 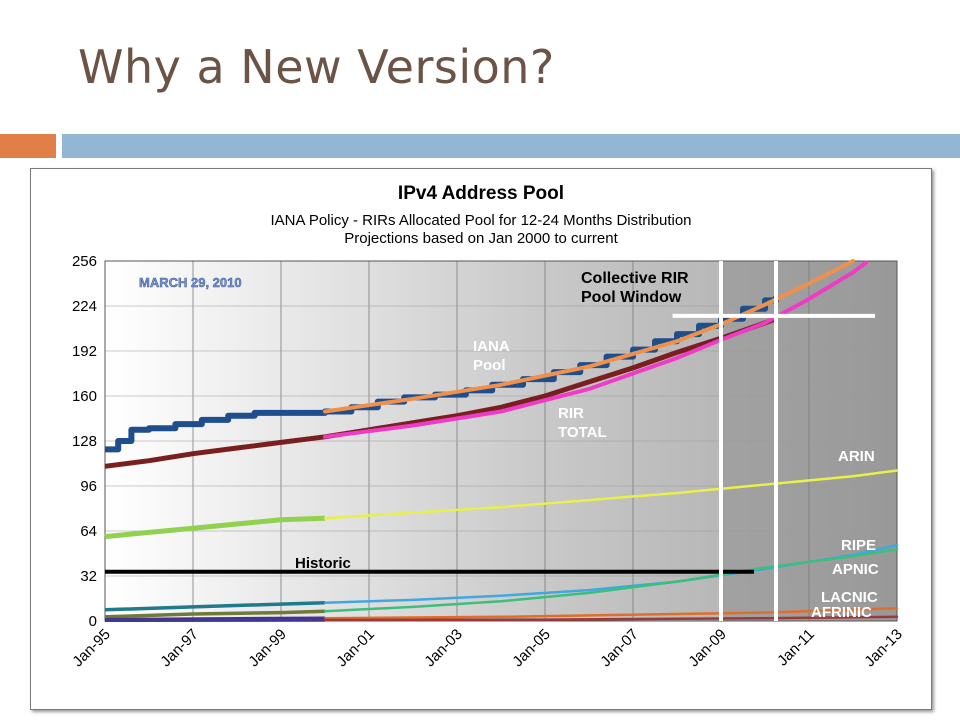 I want to click on chart-title: IPv4 Address Pool, so click(x=481, y=193).